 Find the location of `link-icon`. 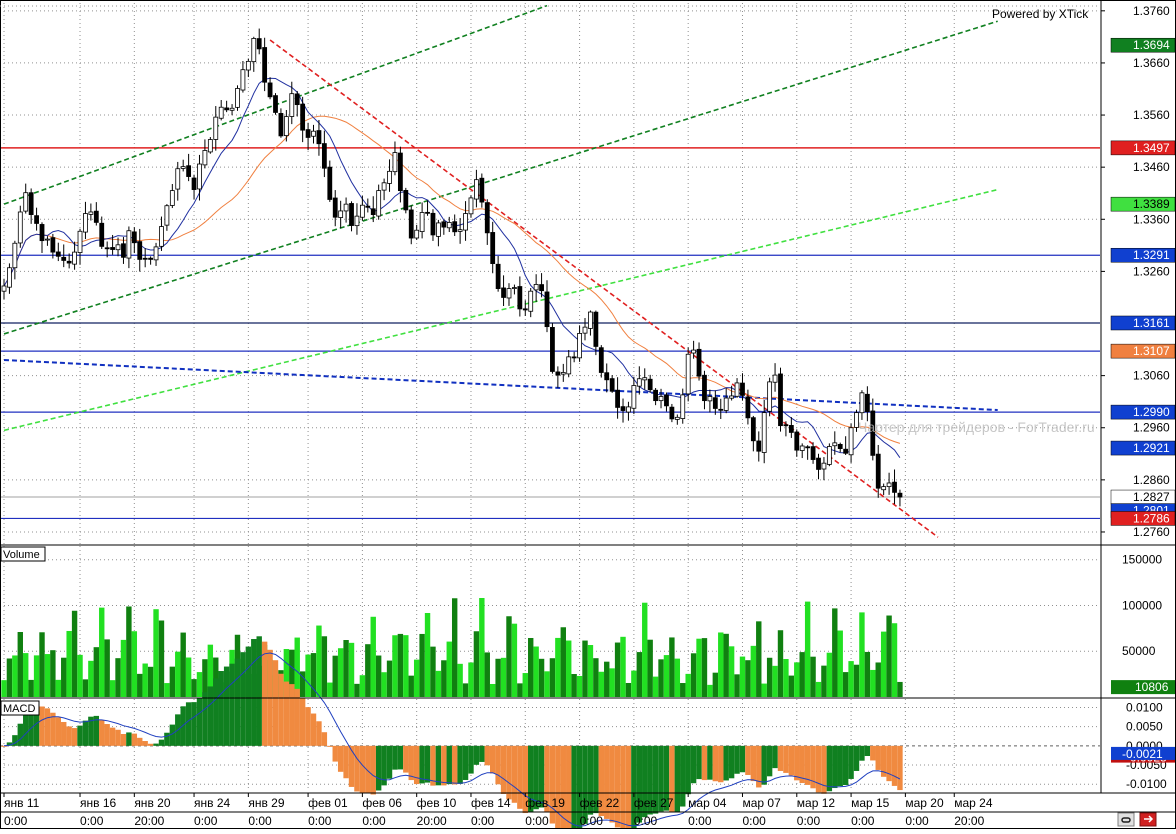

link-icon is located at coordinates (1126, 819).